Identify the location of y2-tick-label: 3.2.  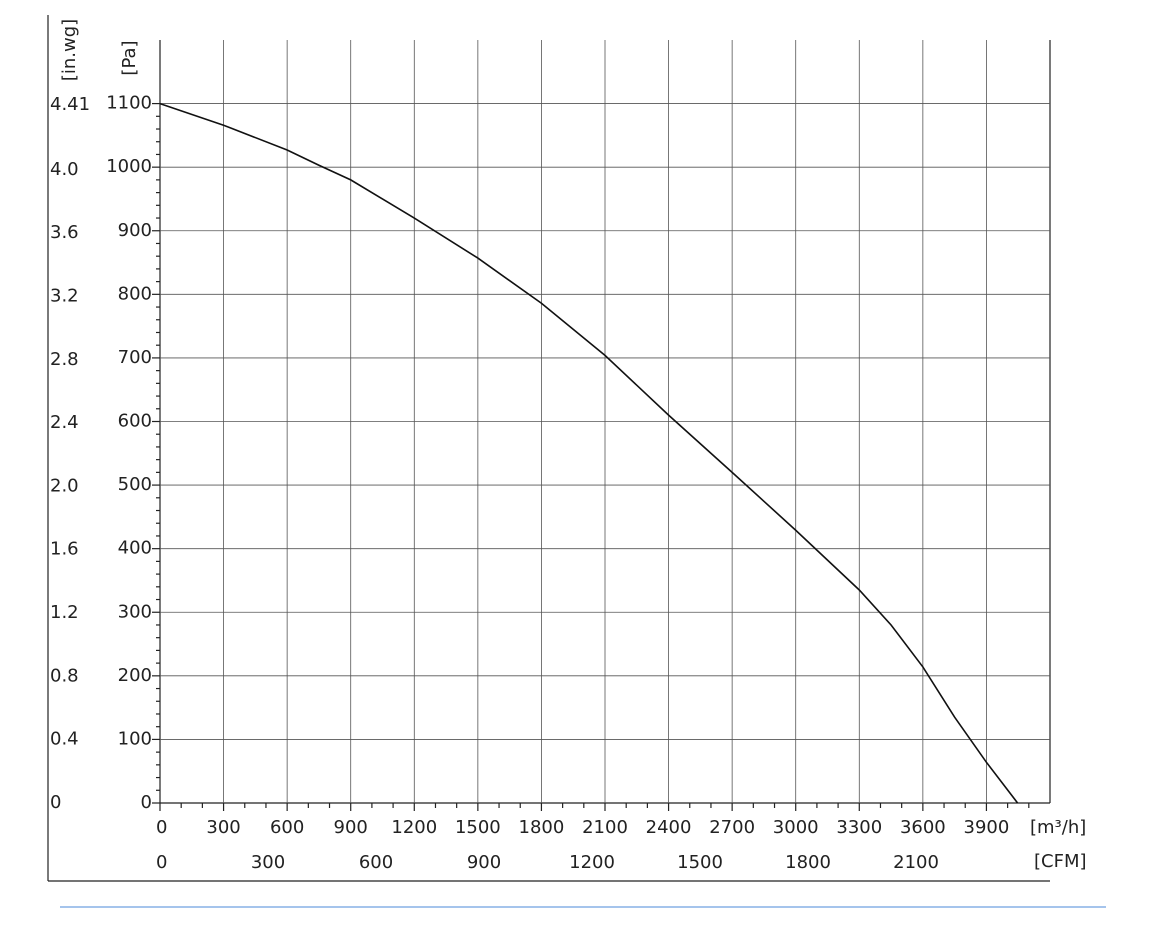
(64, 295).